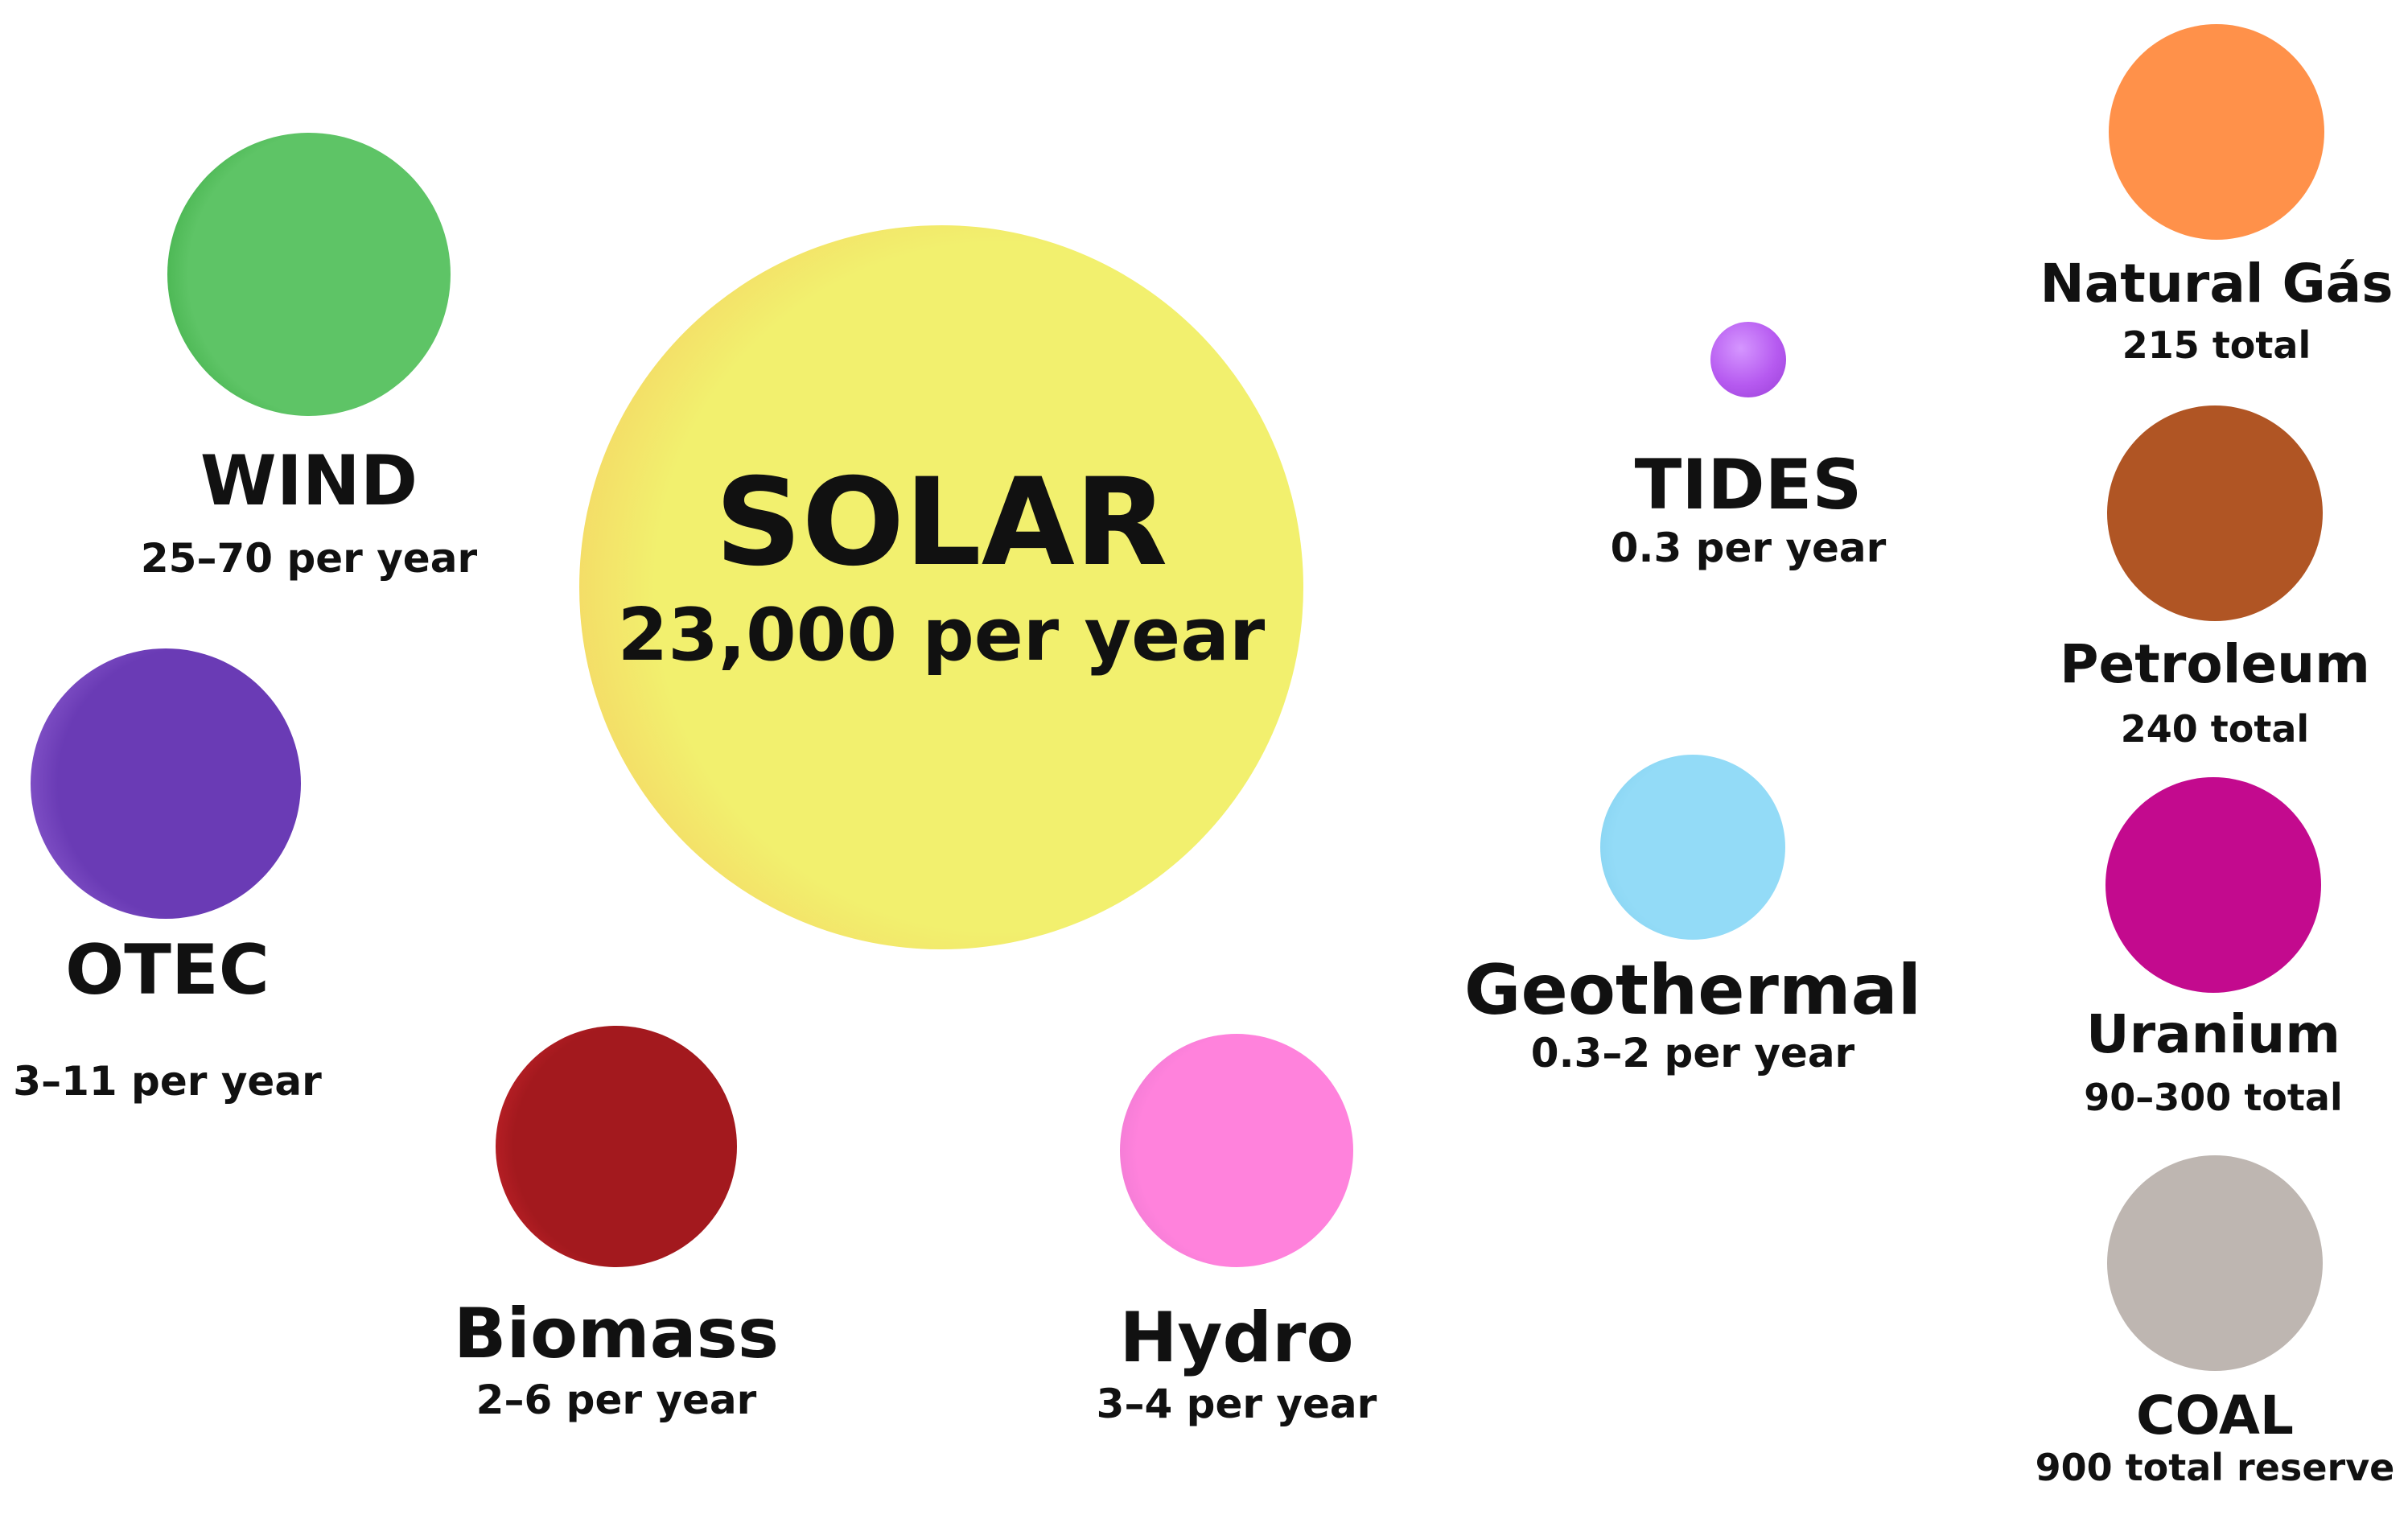  Describe the element at coordinates (2216, 345) in the screenshot. I see `natural-gas-value: 215 total` at that location.